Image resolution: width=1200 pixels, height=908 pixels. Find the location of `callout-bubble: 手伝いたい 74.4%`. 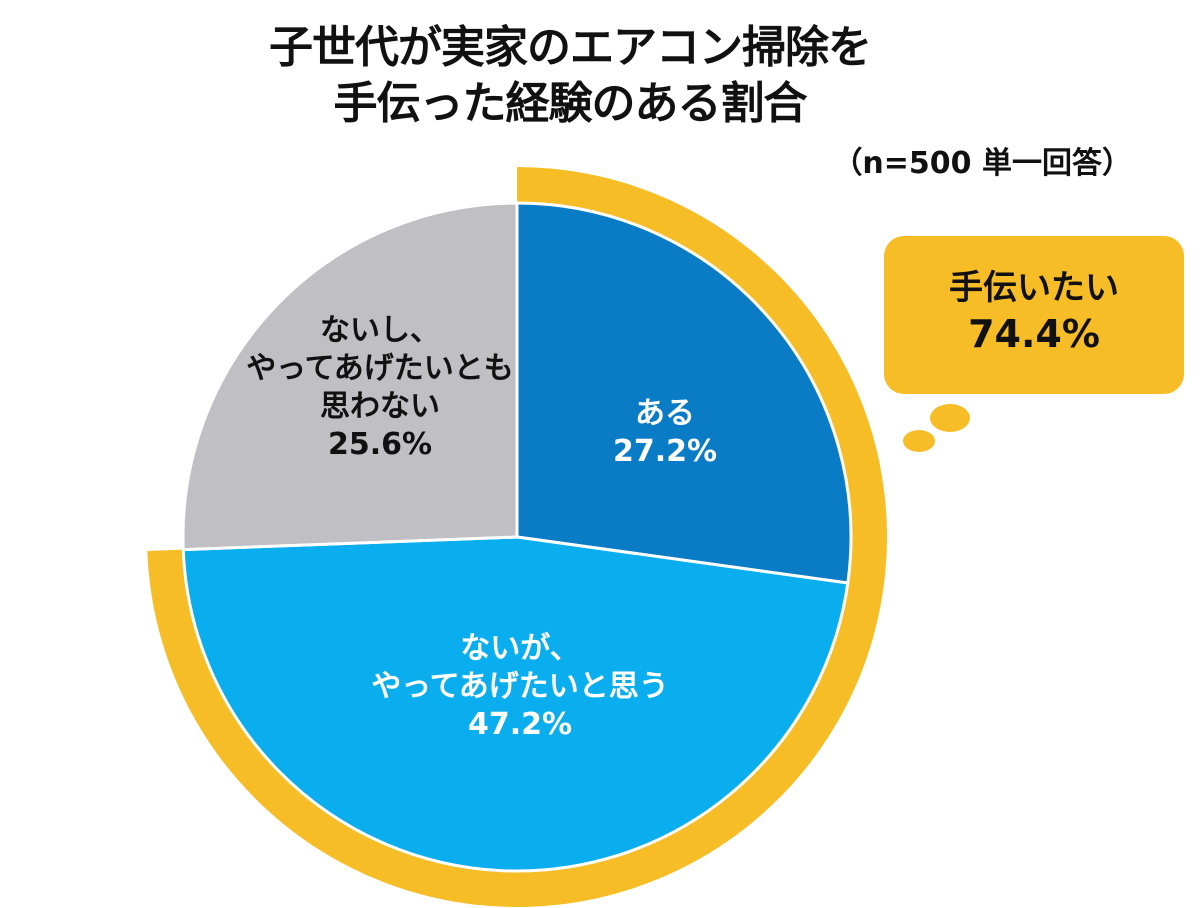

callout-bubble: 手伝いたい 74.4% is located at coordinates (1034, 315).